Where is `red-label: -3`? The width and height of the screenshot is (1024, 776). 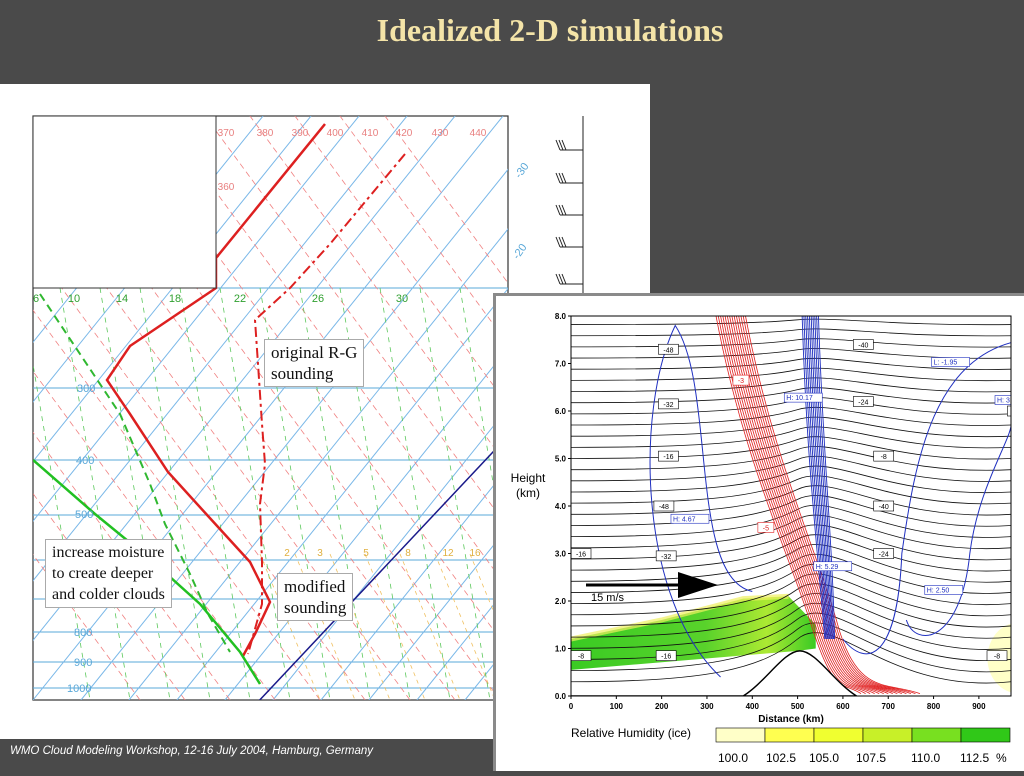
red-label: -3 is located at coordinates (741, 381).